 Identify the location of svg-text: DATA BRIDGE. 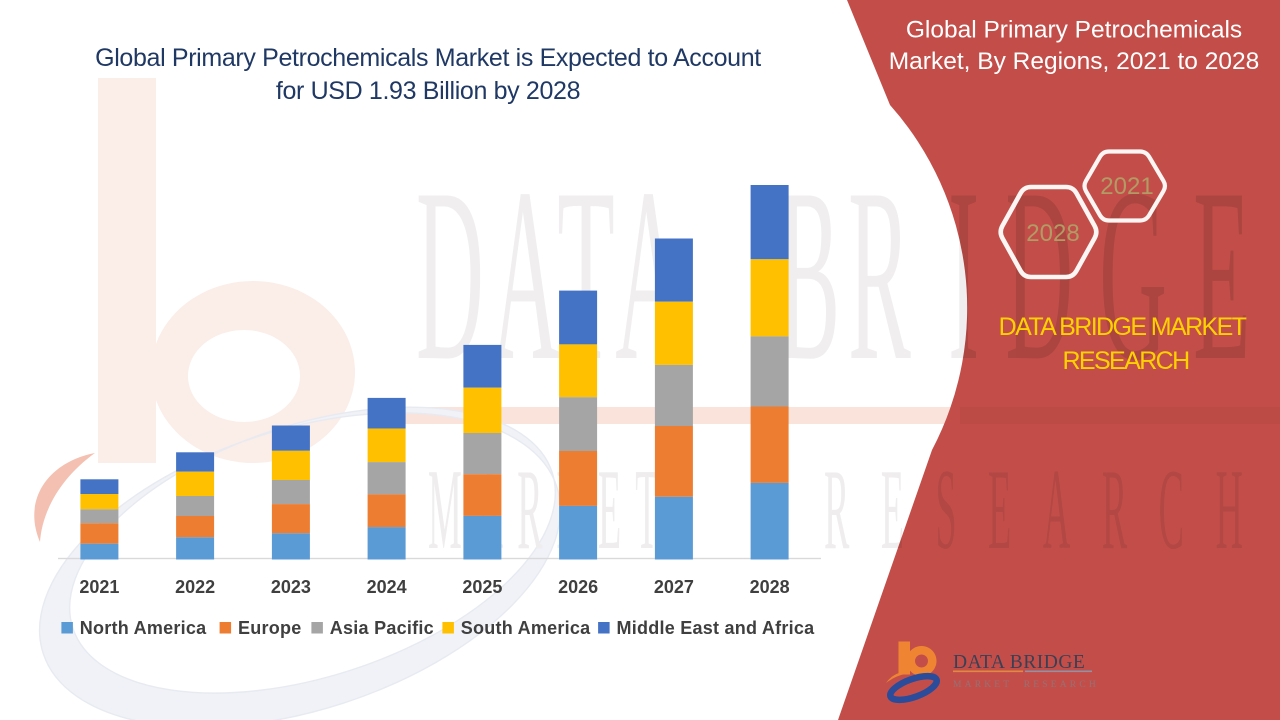
(1019, 662).